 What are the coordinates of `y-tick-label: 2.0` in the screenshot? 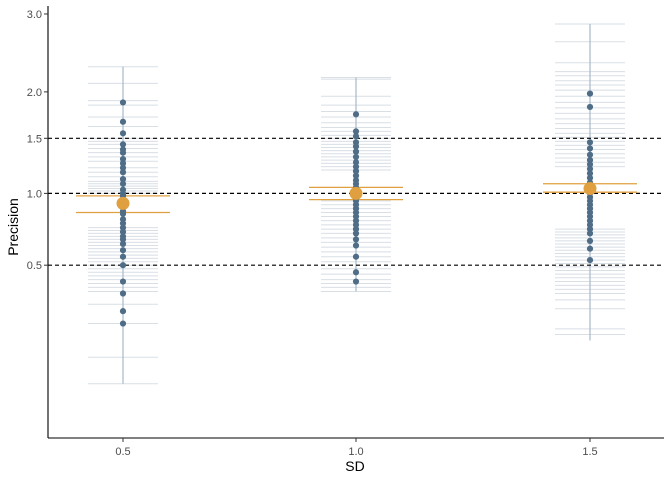 It's located at (34, 93).